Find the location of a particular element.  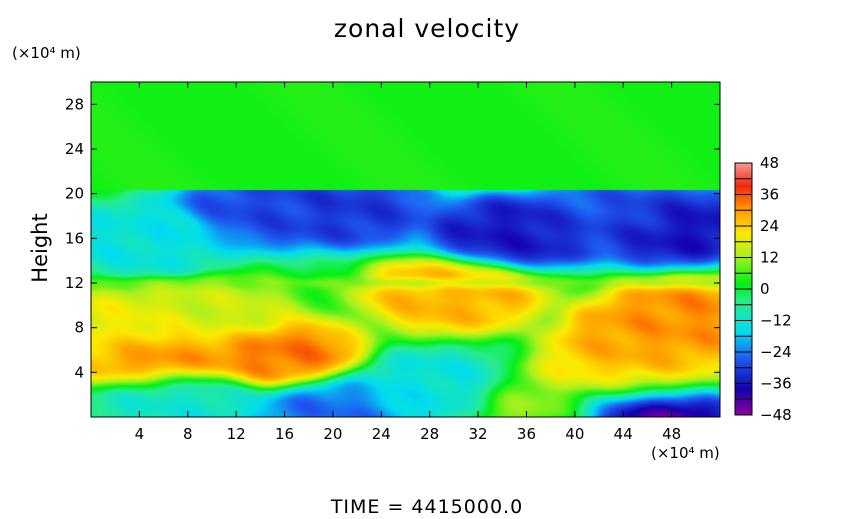

y-tick-label: 28 is located at coordinates (74, 104).